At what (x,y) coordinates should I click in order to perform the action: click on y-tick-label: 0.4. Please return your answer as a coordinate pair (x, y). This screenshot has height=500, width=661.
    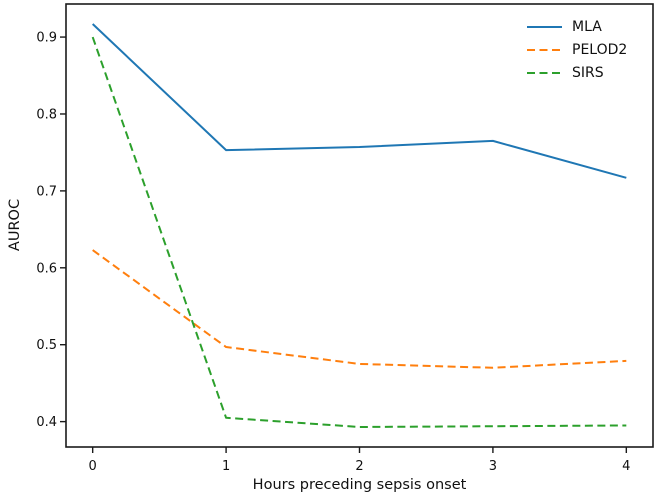
    Looking at the image, I should click on (46, 422).